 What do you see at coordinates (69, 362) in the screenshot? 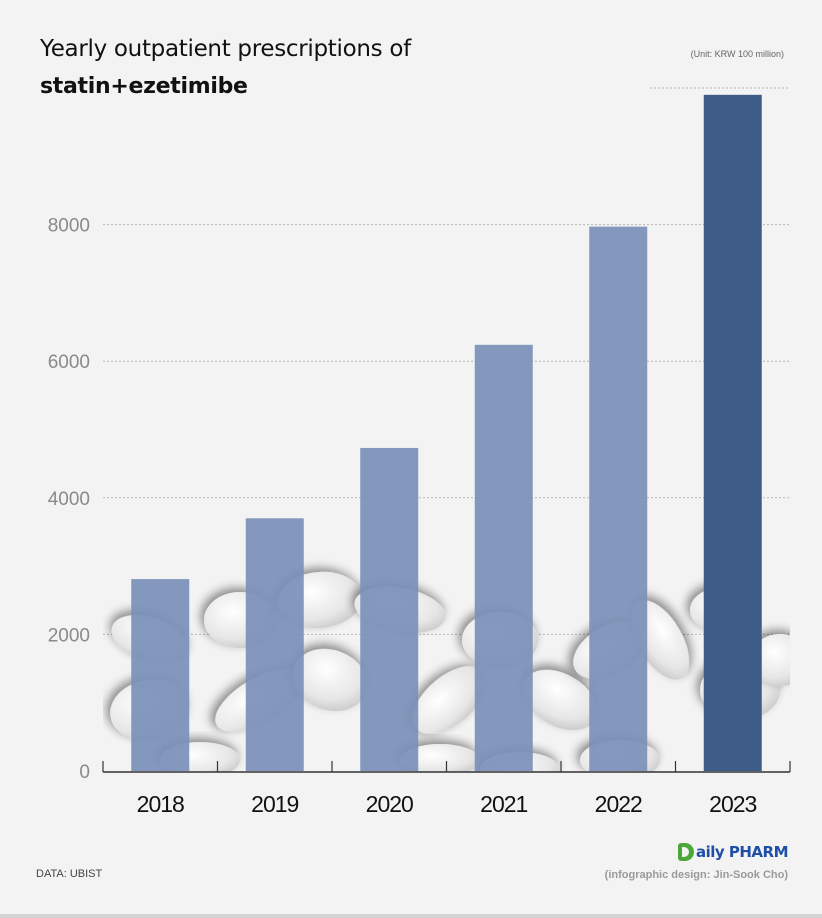
I see `y-tick-label: 6000` at bounding box center [69, 362].